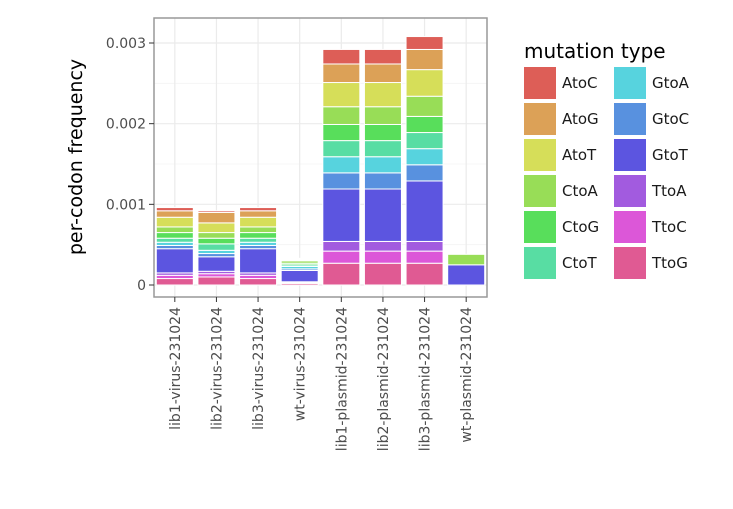 The height and width of the screenshot is (509, 733). Describe the element at coordinates (141, 286) in the screenshot. I see `y-tick-label: 0` at that location.